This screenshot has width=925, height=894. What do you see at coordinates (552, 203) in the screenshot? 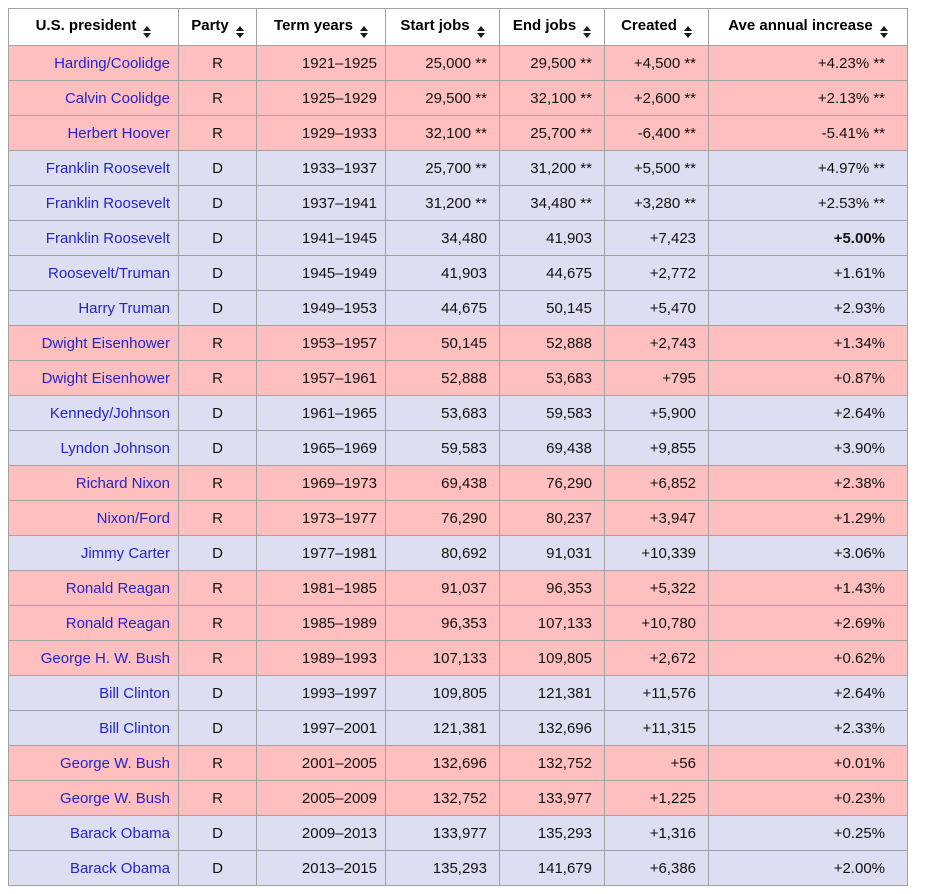
I see `end-cell: 34,480 **` at bounding box center [552, 203].